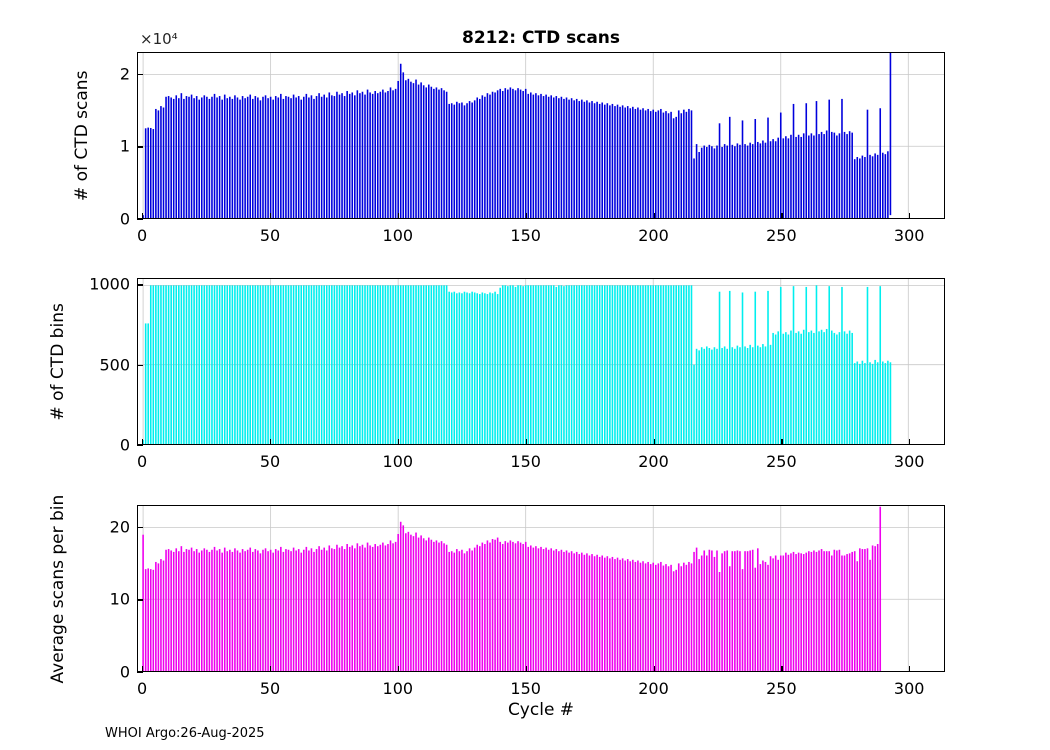  What do you see at coordinates (140, 220) in the screenshot?
I see `y-tick-mark` at bounding box center [140, 220].